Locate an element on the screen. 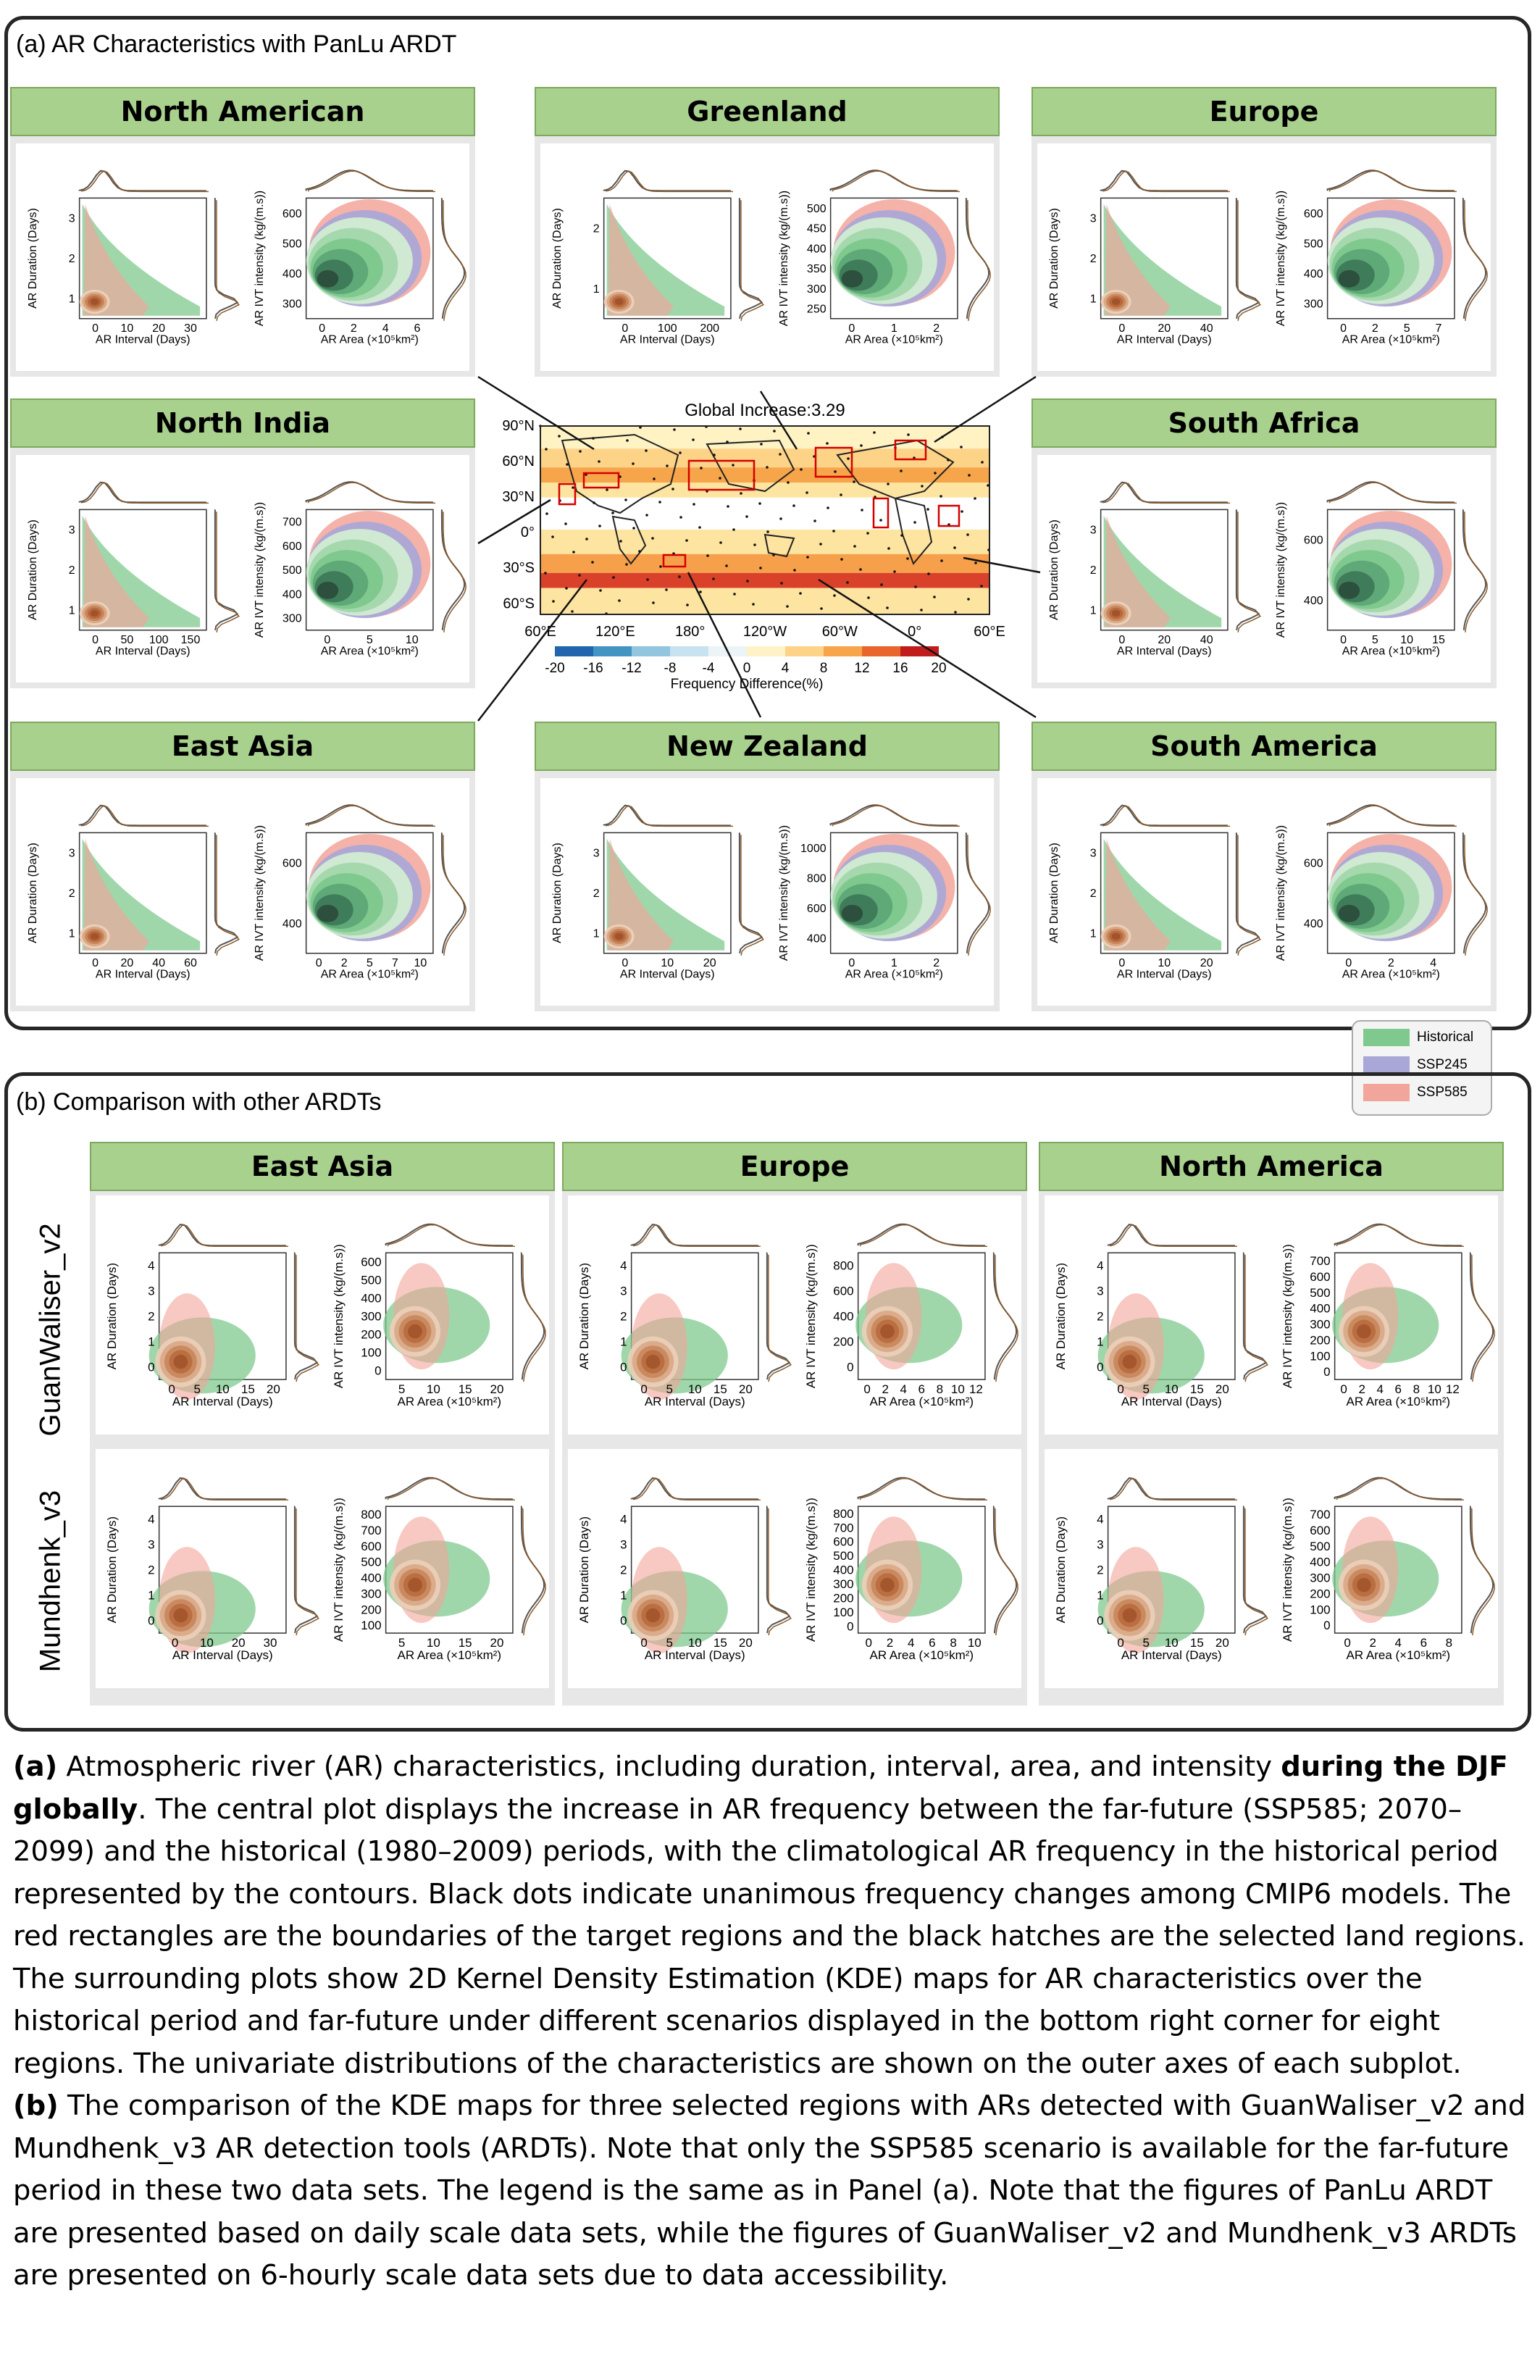 This screenshot has height=2380, width=1540. marginal-top is located at coordinates (142, 815).